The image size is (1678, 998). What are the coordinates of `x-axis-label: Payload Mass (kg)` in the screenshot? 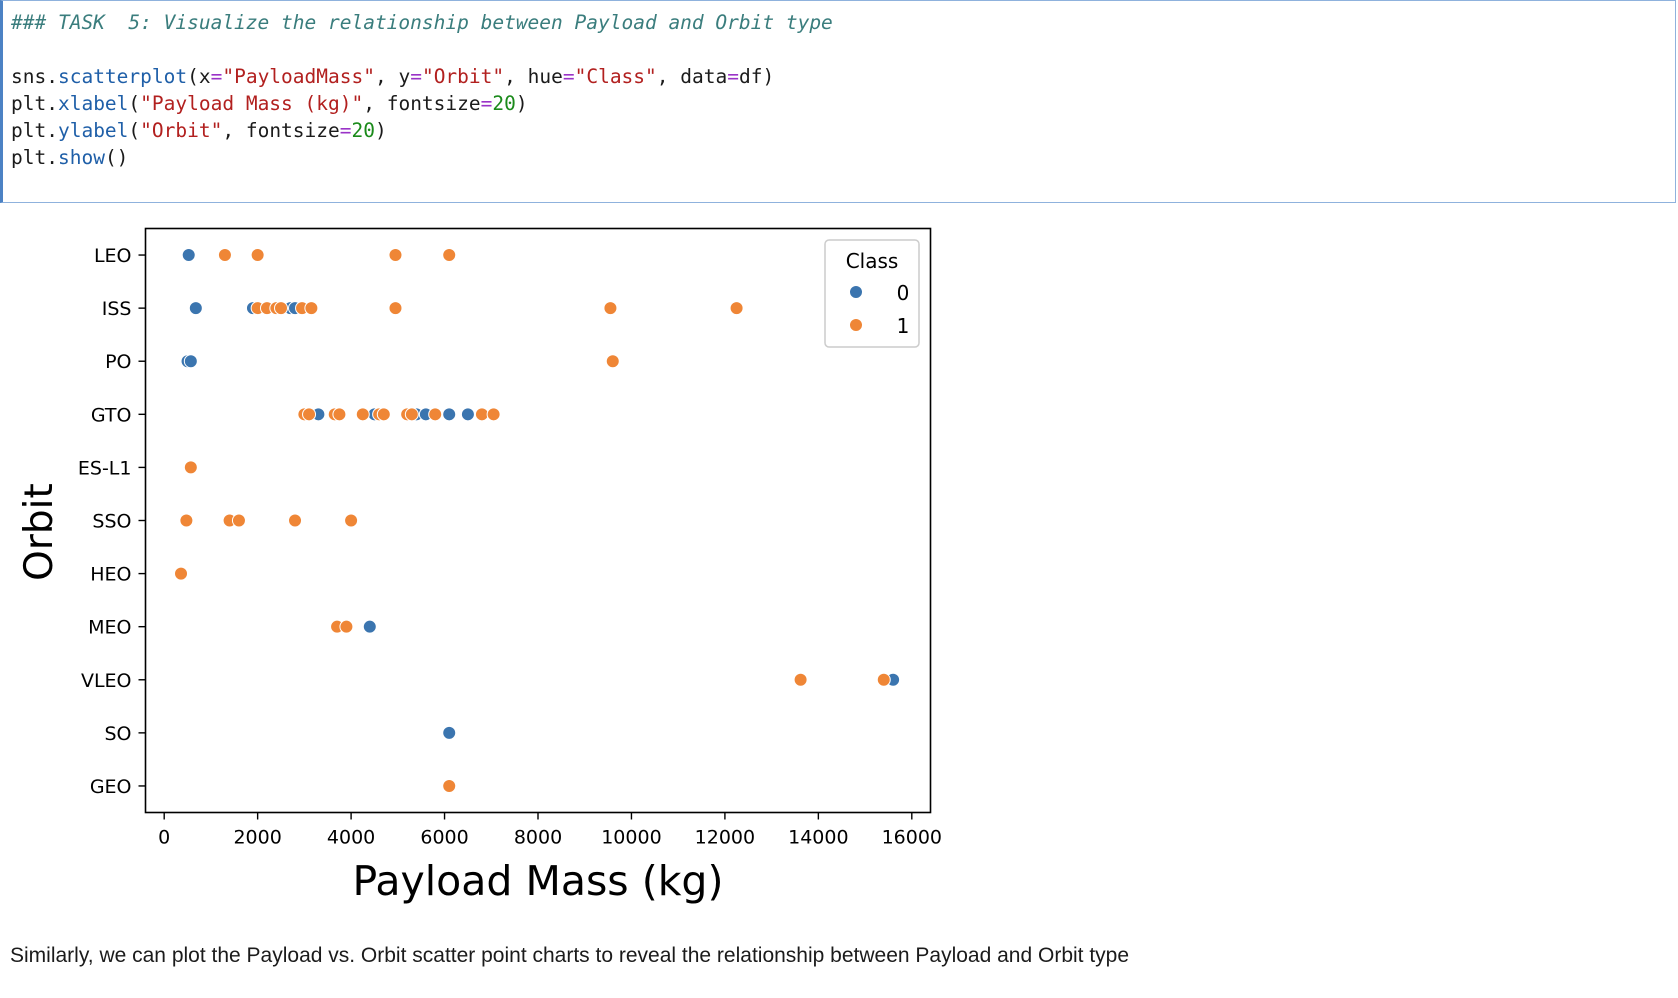 It's located at (538, 881).